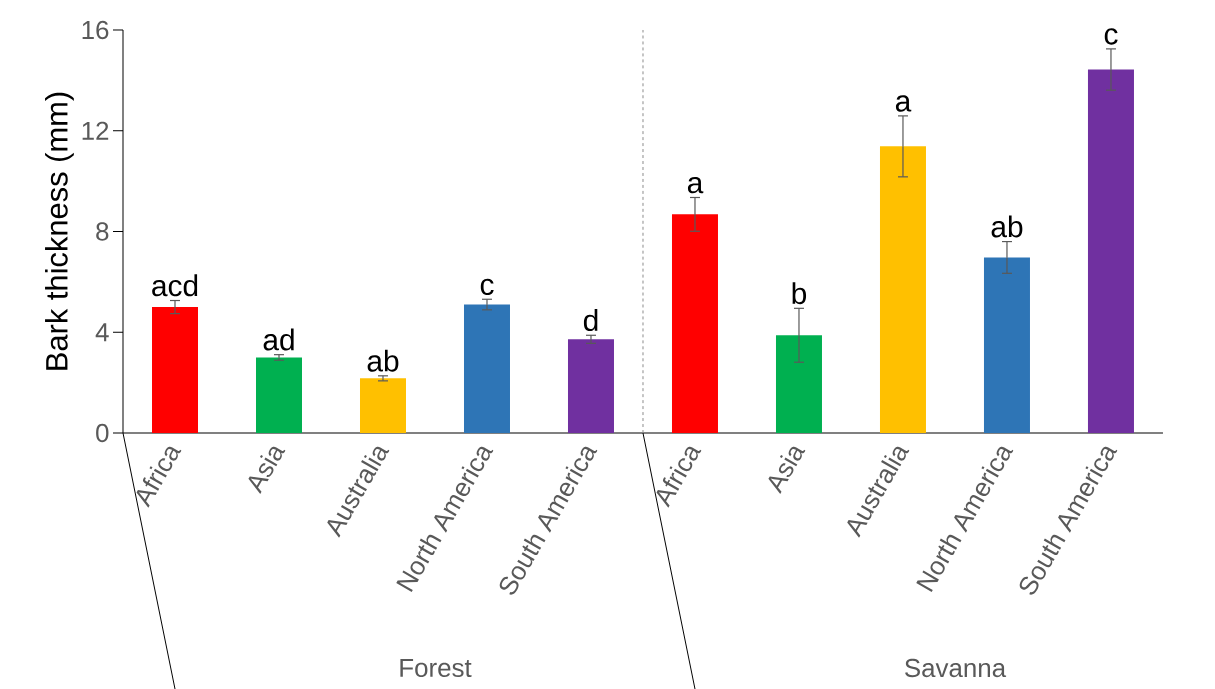 The image size is (1215, 689). I want to click on data-label: d, so click(590, 320).